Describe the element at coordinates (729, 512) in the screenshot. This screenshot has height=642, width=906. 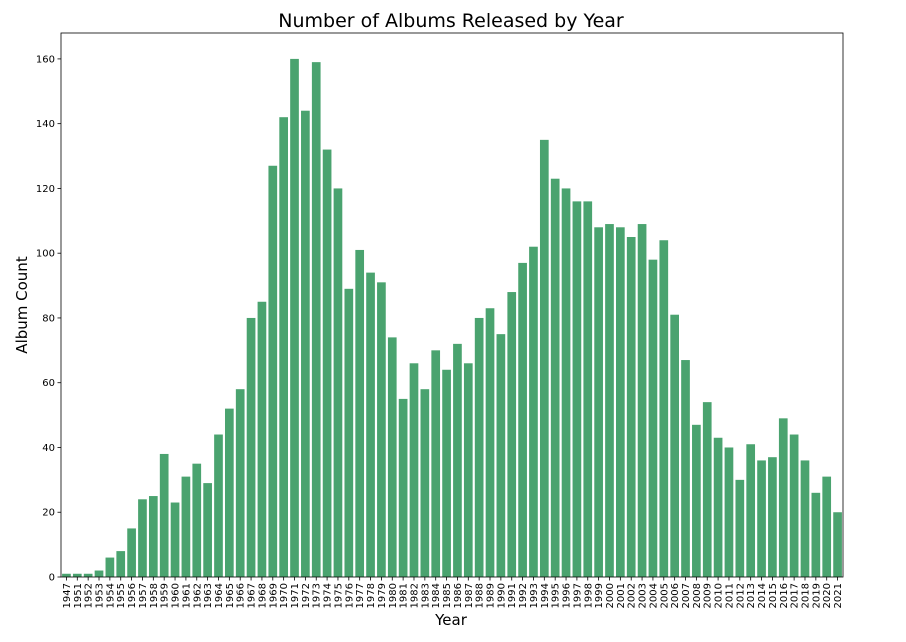
I see `bar-2011` at that location.